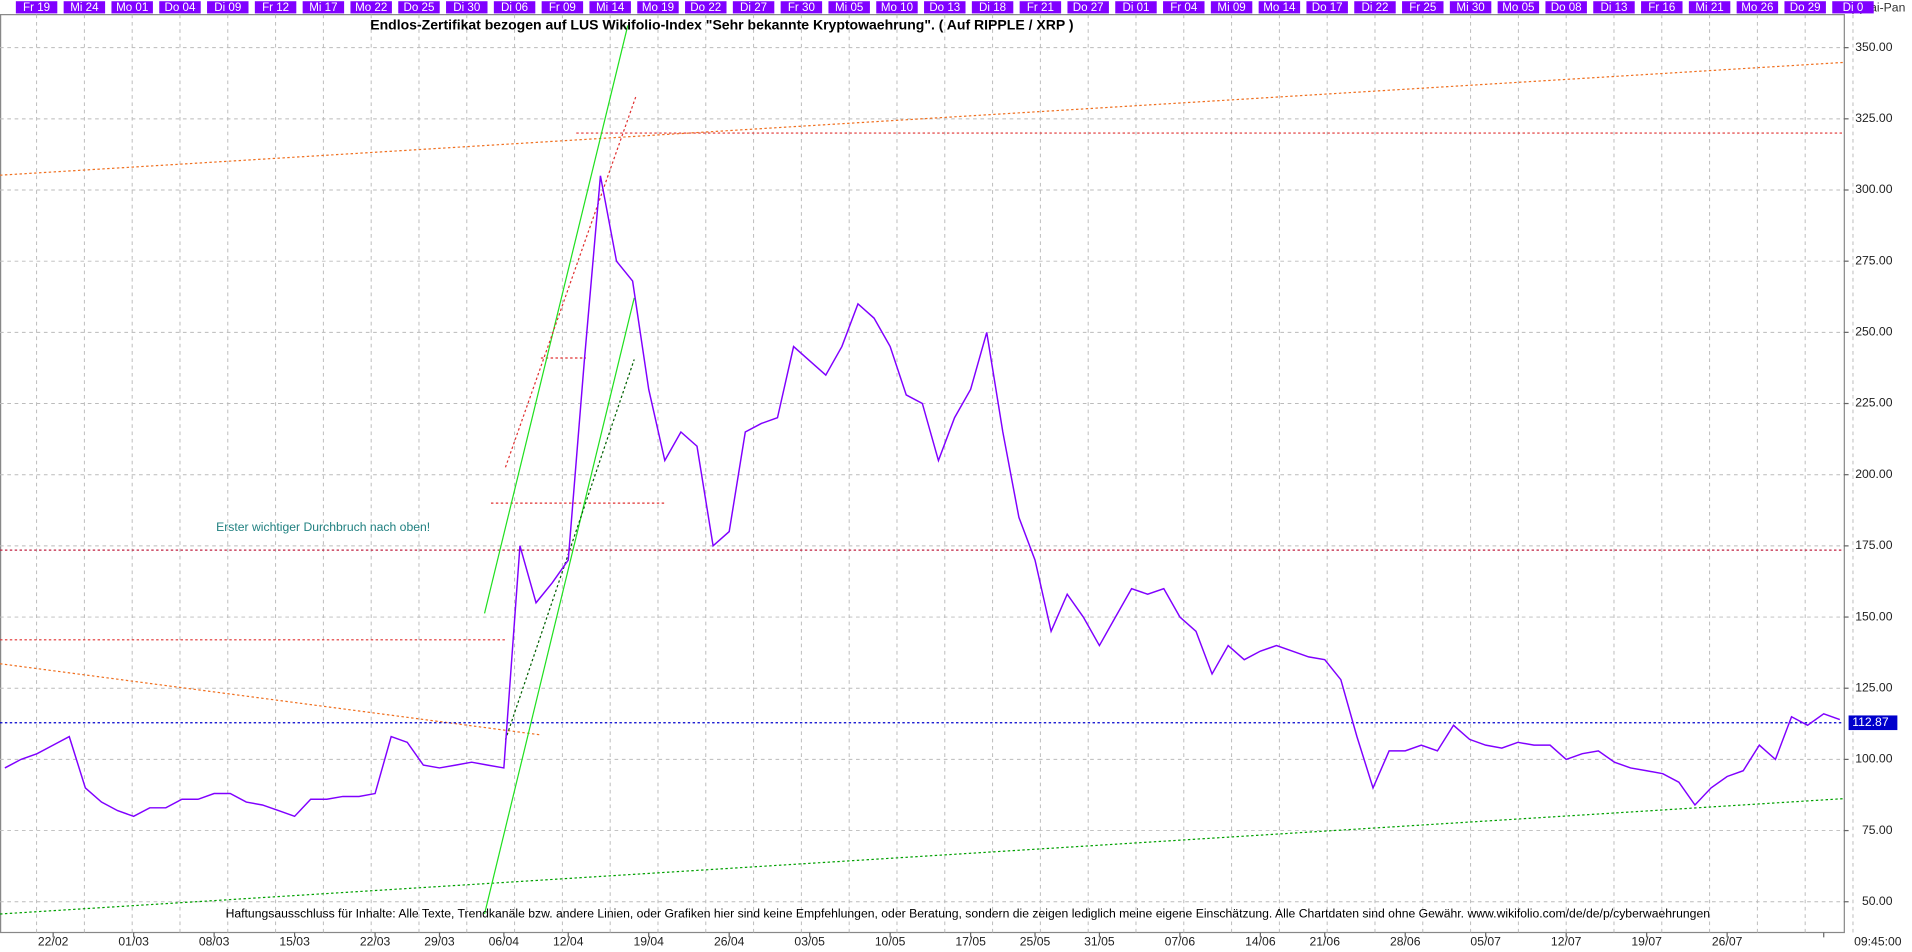 The height and width of the screenshot is (952, 1912). I want to click on y-tick-label: 50.00, so click(1877, 901).